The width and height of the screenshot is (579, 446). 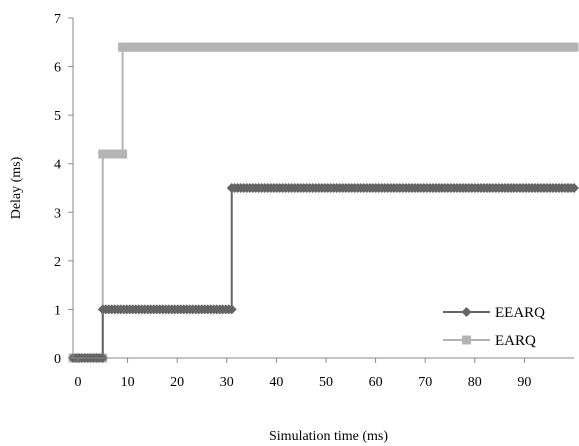 I want to click on y-tick-label: 6, so click(x=57, y=68).